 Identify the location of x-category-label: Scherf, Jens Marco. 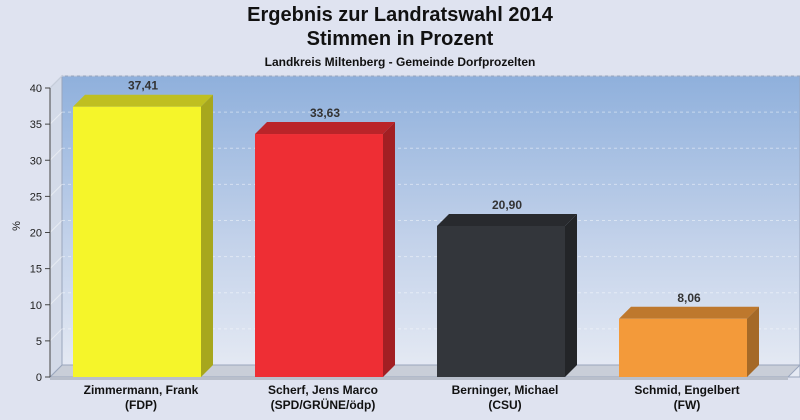
(323, 390).